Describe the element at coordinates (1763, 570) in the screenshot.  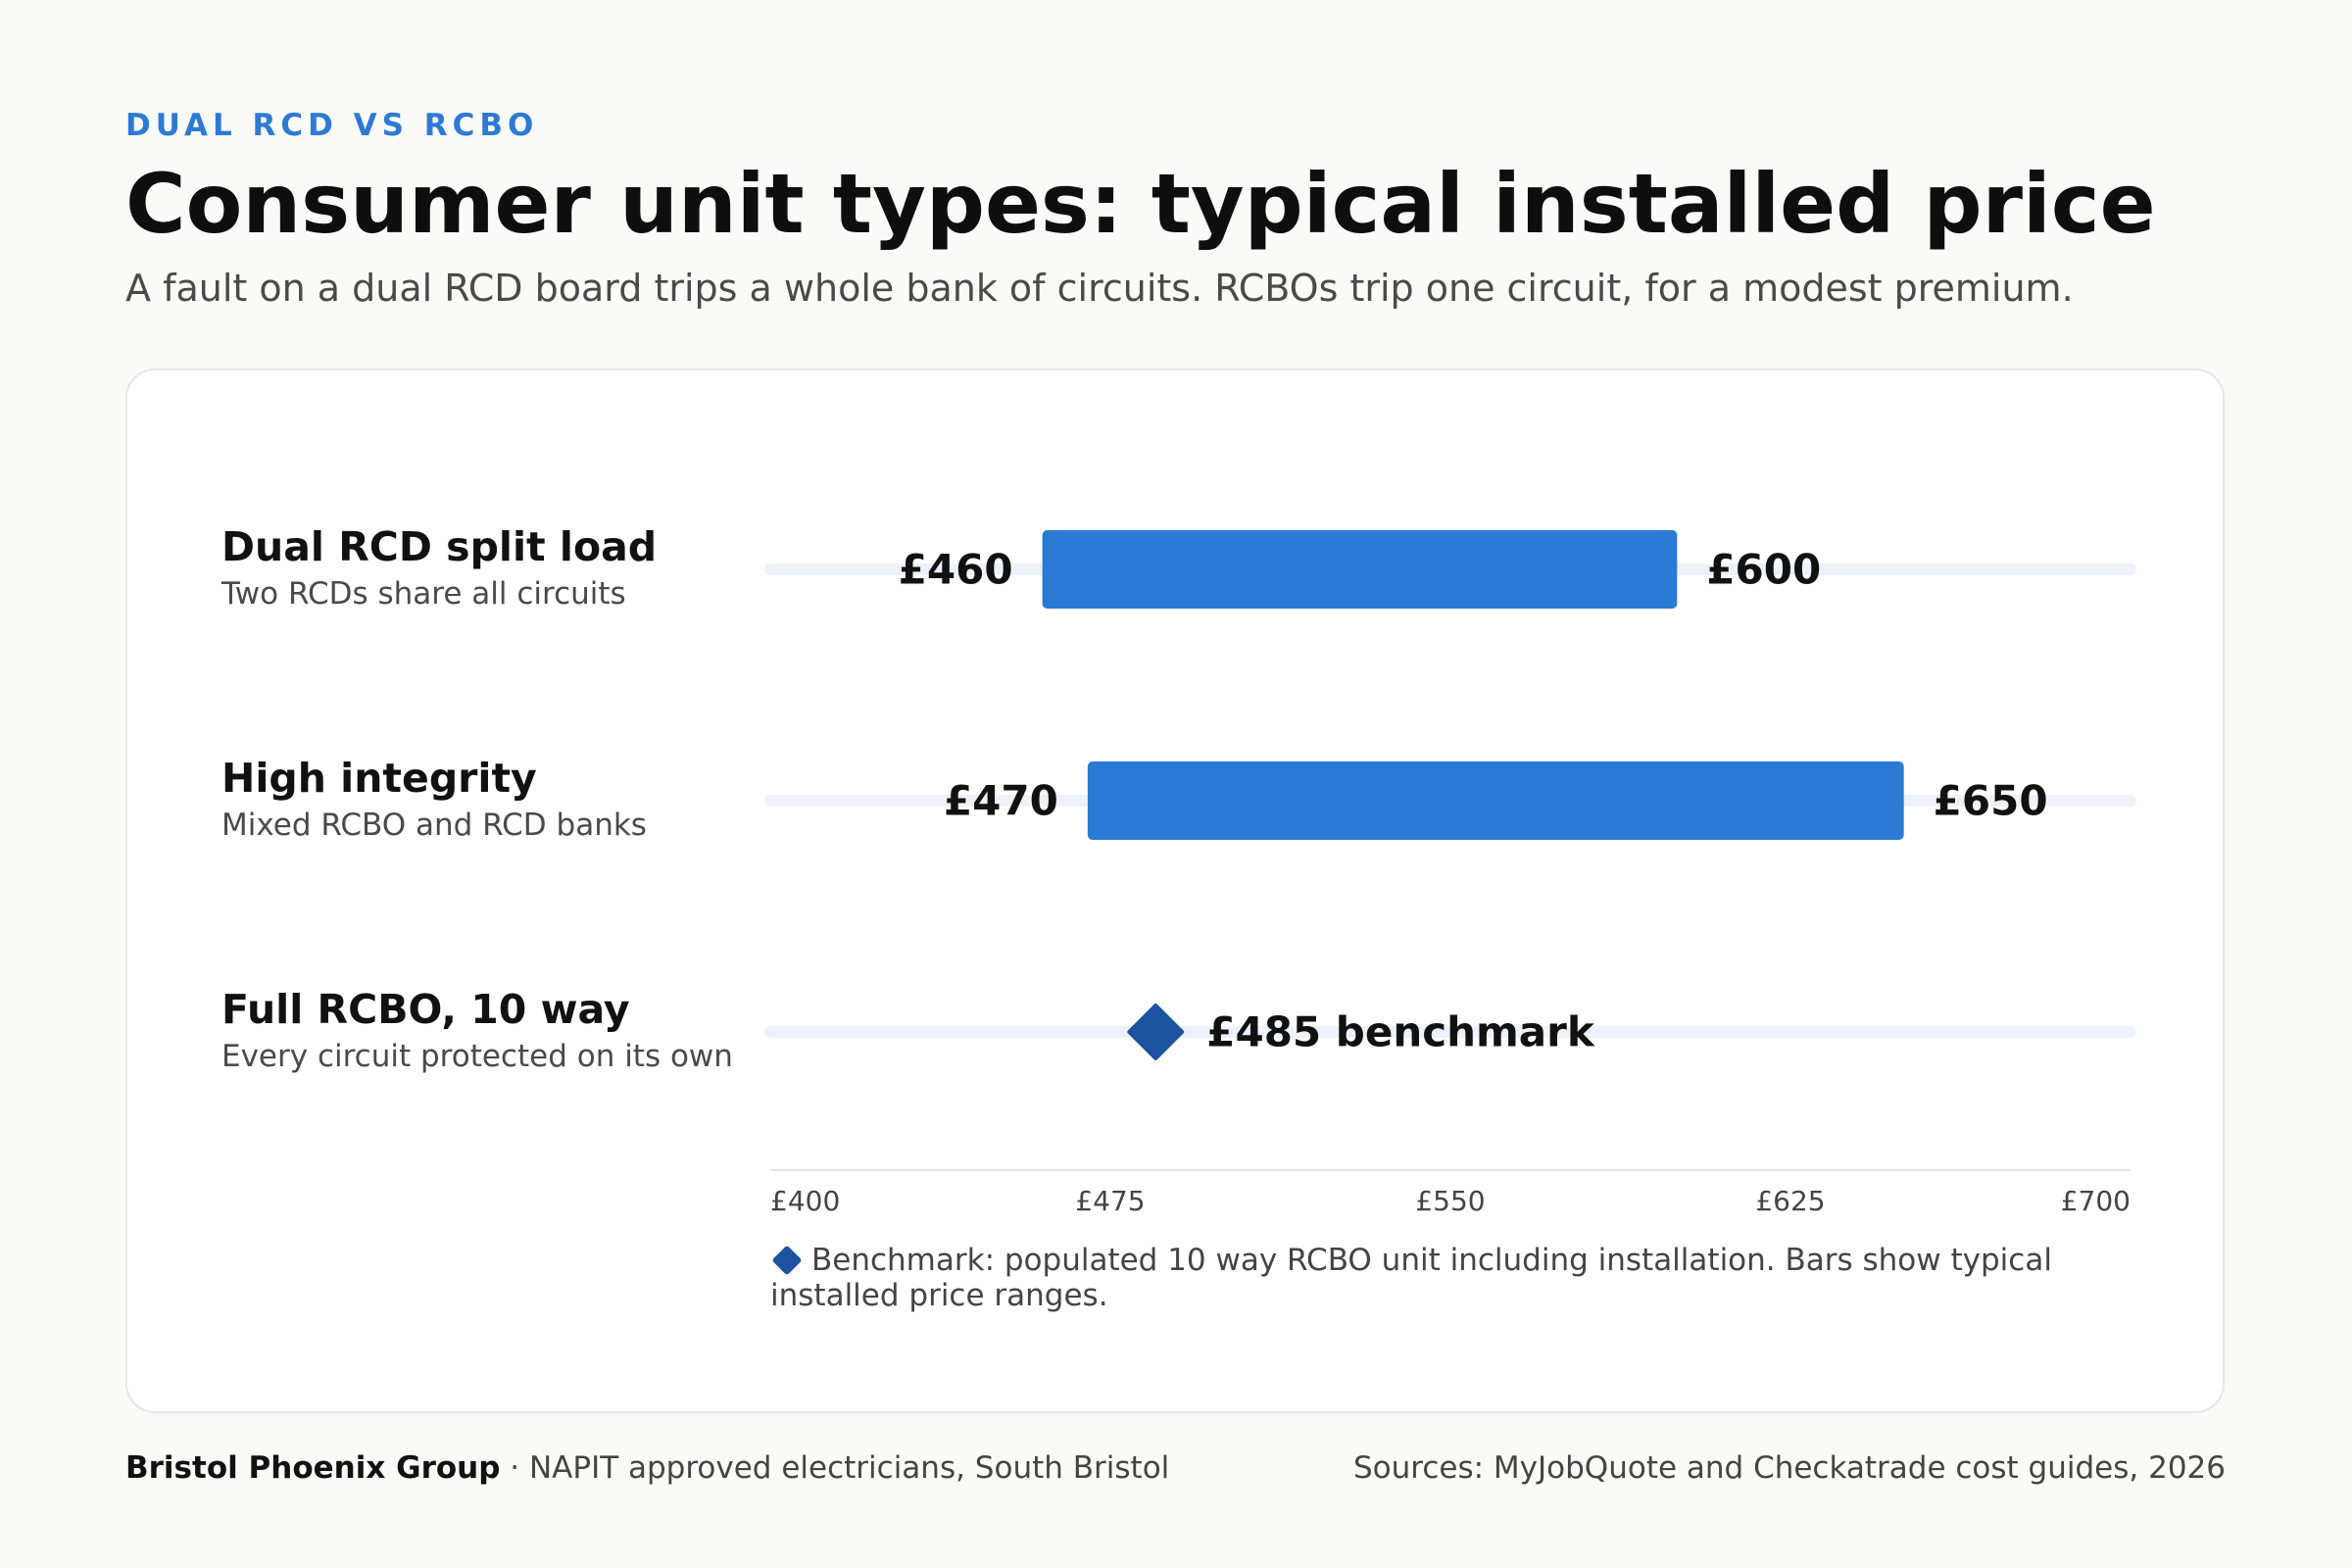
I see `range-high-label: £600` at that location.